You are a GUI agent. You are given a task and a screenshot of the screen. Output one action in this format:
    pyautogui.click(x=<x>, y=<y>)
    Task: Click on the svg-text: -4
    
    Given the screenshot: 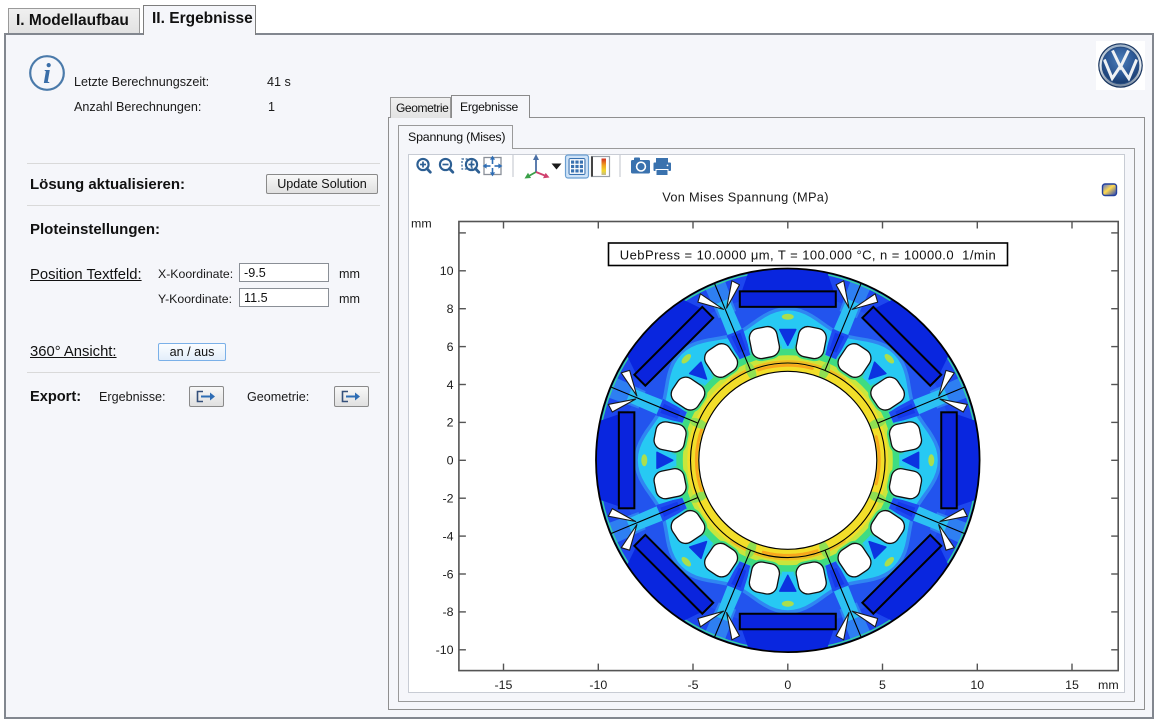 What is the action you would take?
    pyautogui.click(x=447, y=536)
    